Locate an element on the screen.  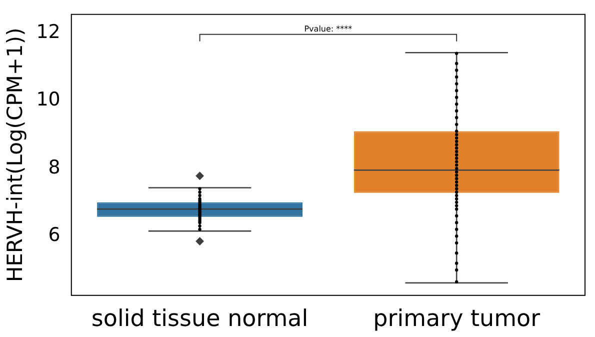
annotation: Pvalue: **** is located at coordinates (328, 29).